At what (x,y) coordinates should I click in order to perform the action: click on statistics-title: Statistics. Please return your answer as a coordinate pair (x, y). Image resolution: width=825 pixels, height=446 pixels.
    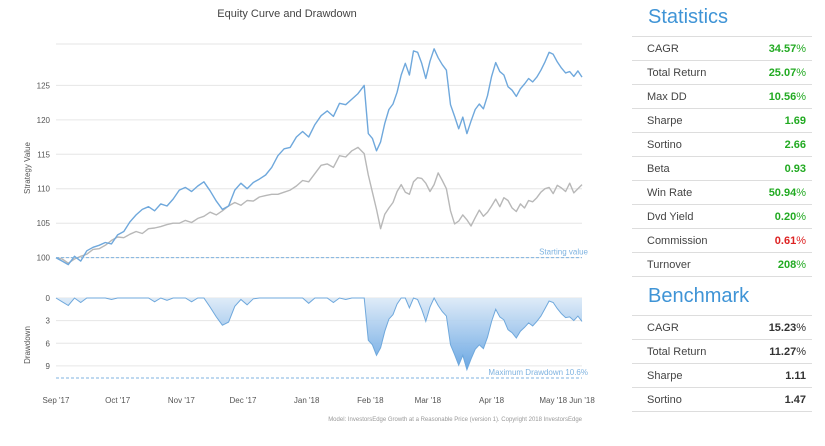
    Looking at the image, I should click on (688, 17).